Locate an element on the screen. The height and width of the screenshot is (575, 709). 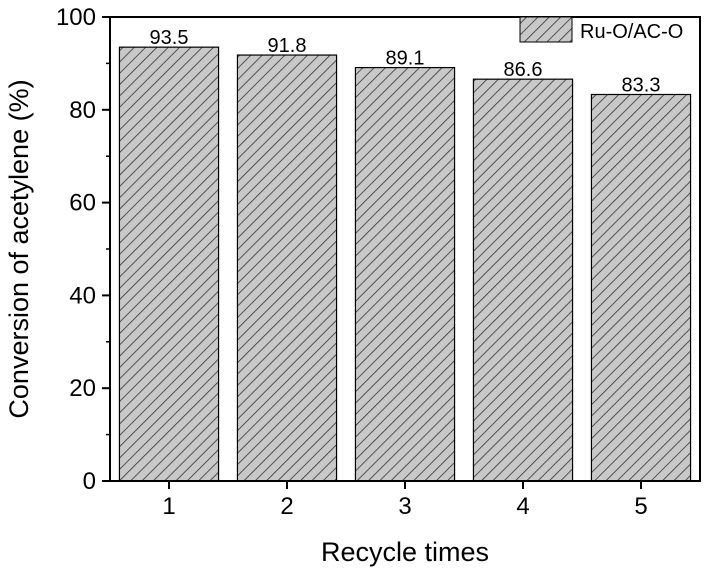
y-tick-label-0: 0 is located at coordinates (89, 481).